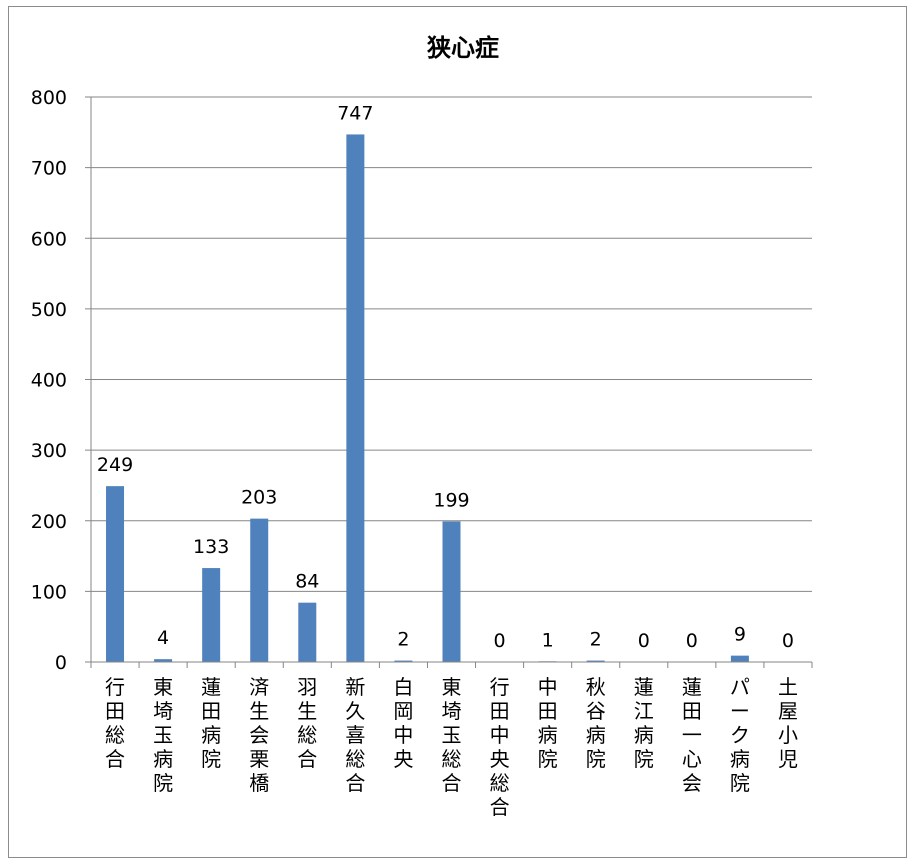  What do you see at coordinates (451, 500) in the screenshot?
I see `data-label: 199` at bounding box center [451, 500].